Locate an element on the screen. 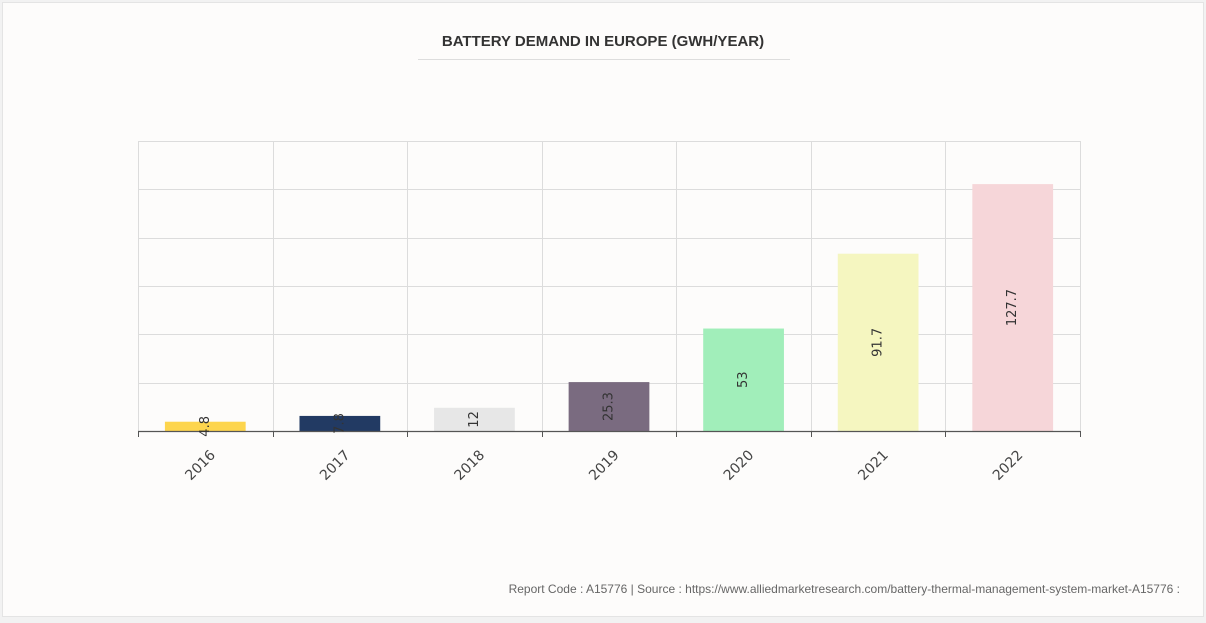 Image resolution: width=1206 pixels, height=623 pixels. x-tick-label: 2019 is located at coordinates (604, 465).